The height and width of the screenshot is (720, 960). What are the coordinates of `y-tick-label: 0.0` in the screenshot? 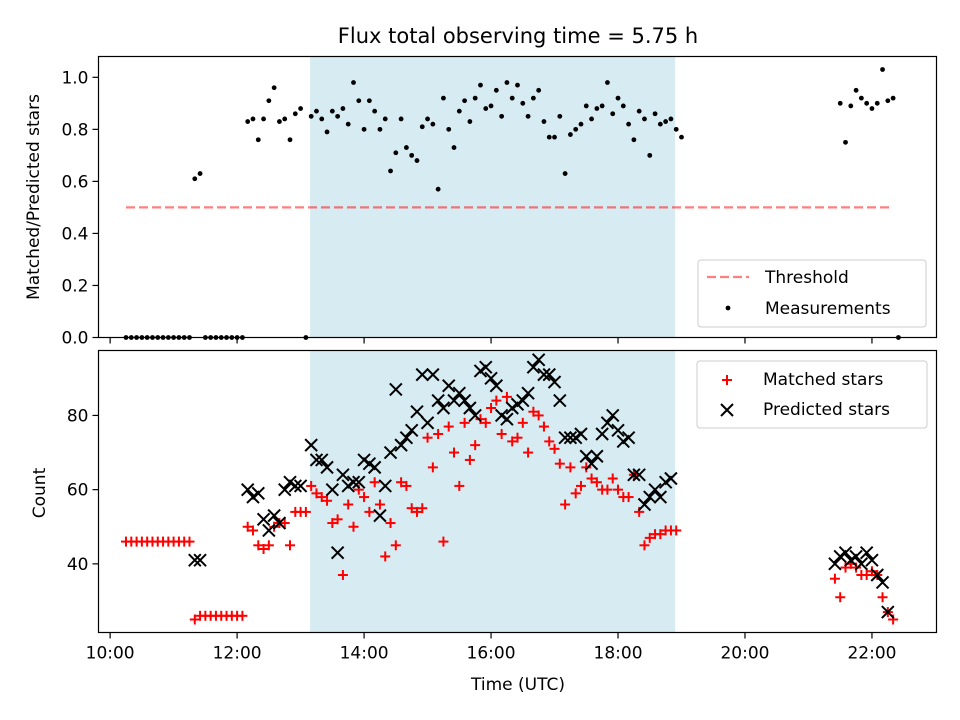 It's located at (74, 339).